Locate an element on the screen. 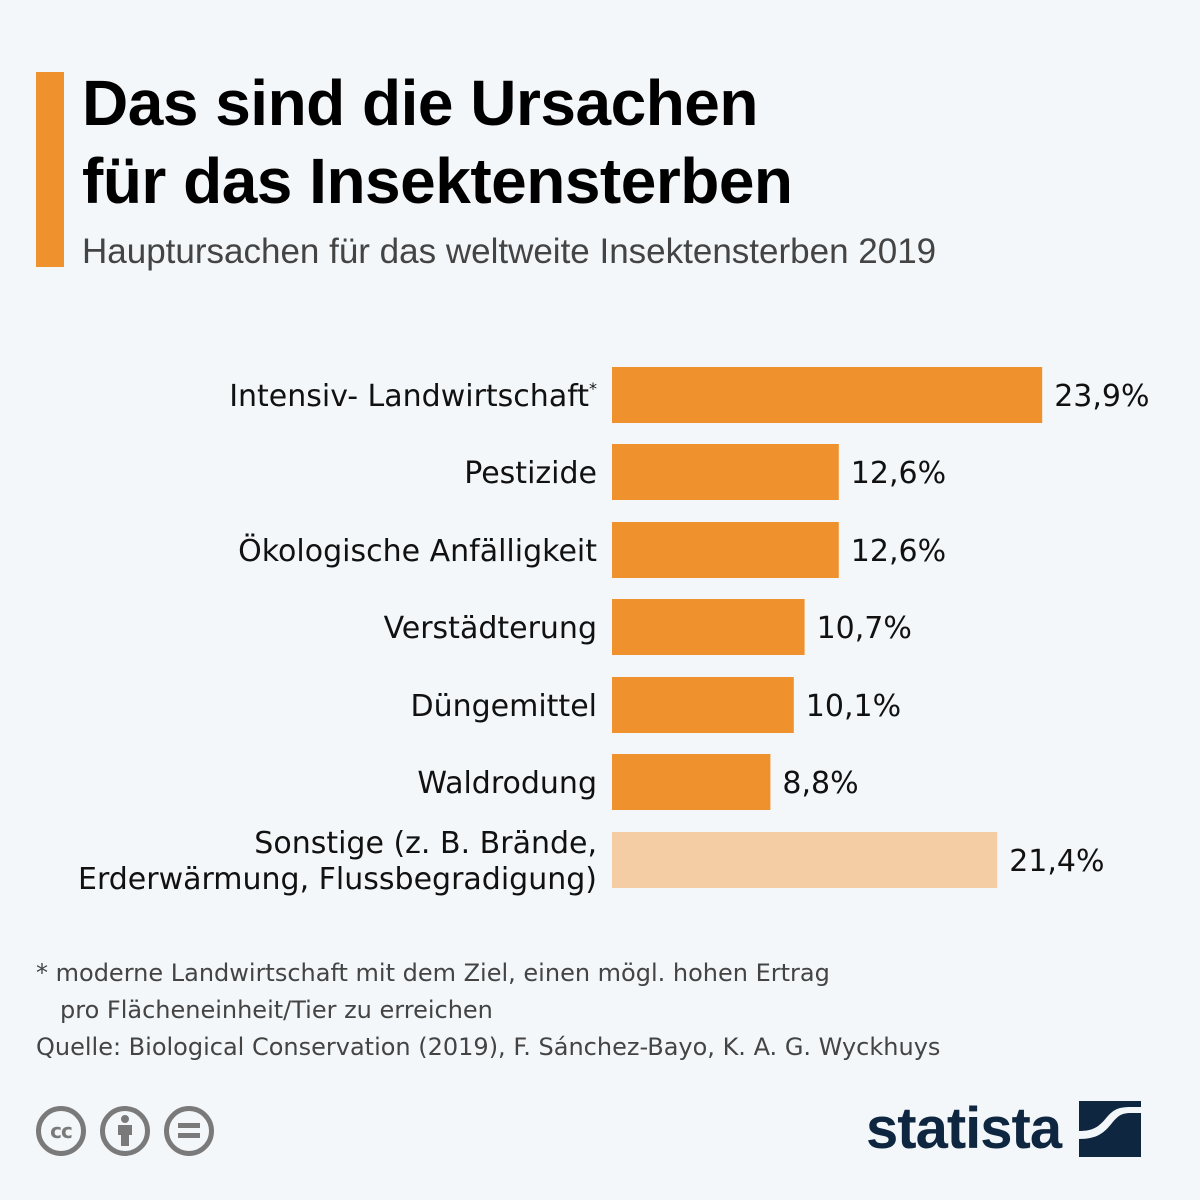 The height and width of the screenshot is (1200, 1200). person-glyph is located at coordinates (125, 1130).